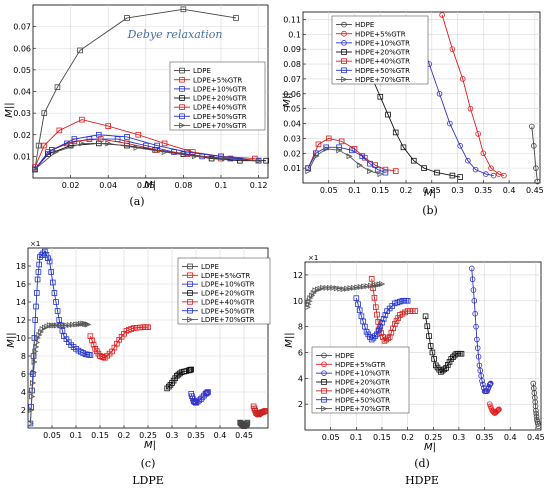  I want to click on legend-box, so click(217, 96).